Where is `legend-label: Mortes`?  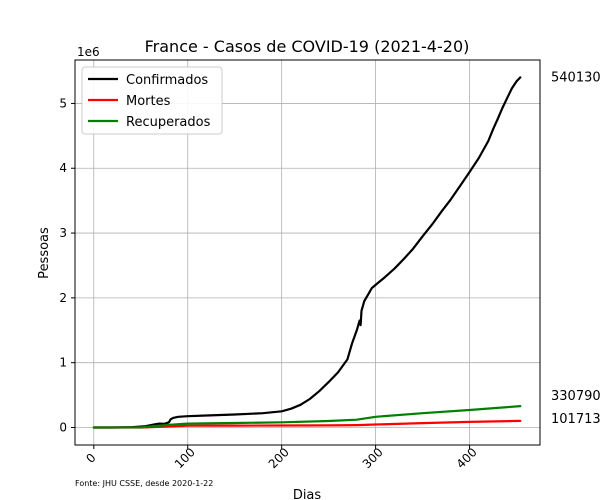
legend-label: Mortes is located at coordinates (148, 101).